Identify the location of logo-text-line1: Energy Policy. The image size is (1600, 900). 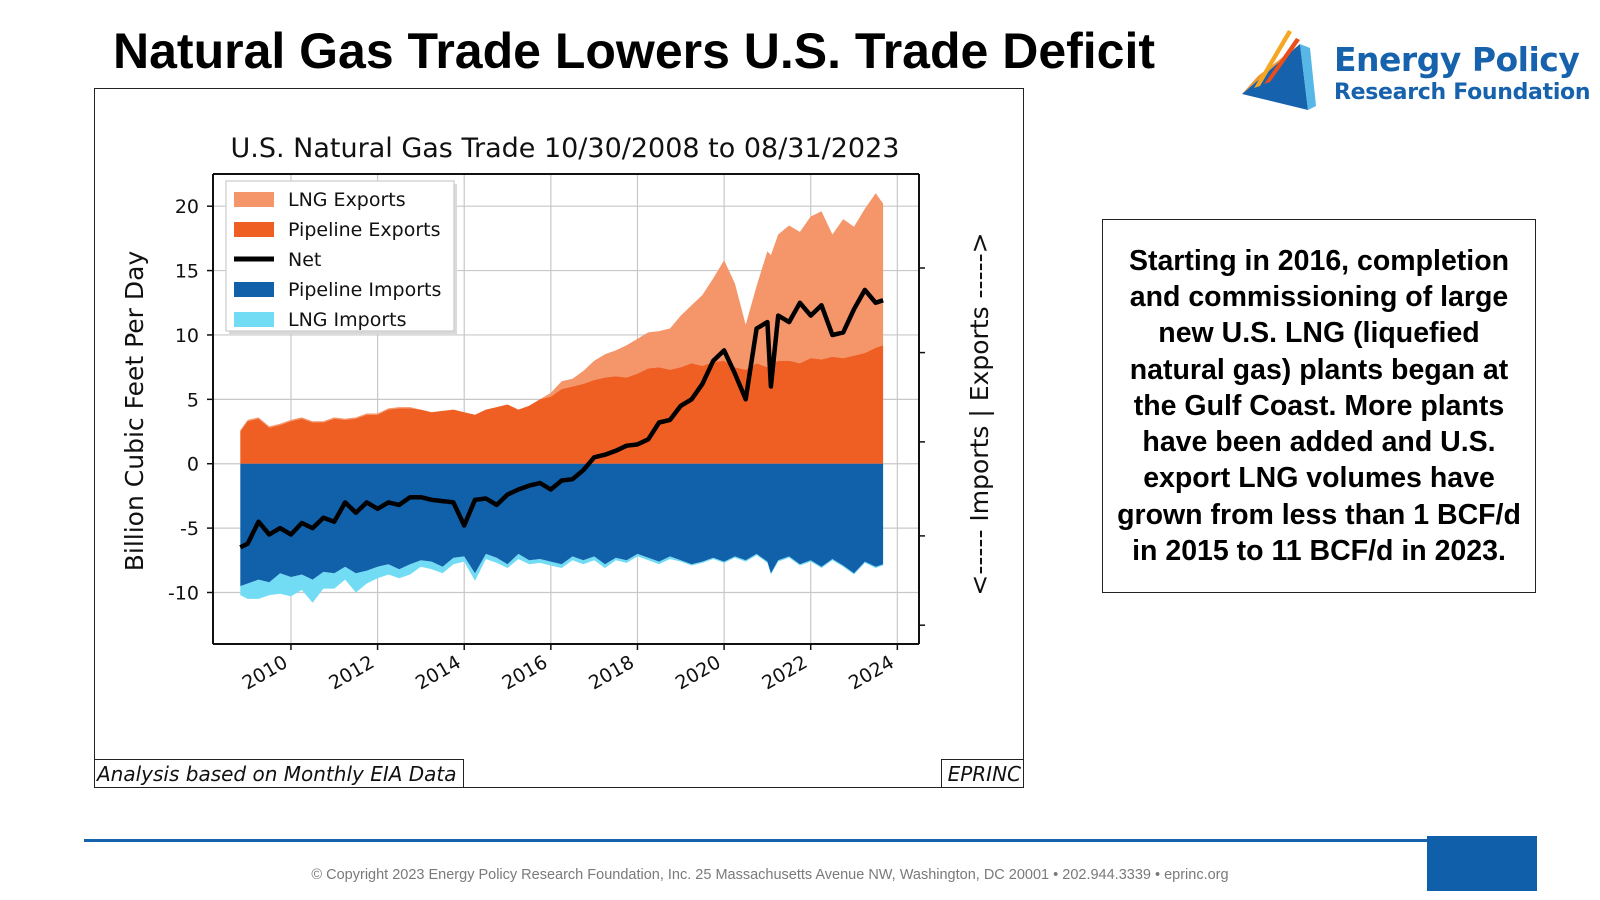
(1457, 59).